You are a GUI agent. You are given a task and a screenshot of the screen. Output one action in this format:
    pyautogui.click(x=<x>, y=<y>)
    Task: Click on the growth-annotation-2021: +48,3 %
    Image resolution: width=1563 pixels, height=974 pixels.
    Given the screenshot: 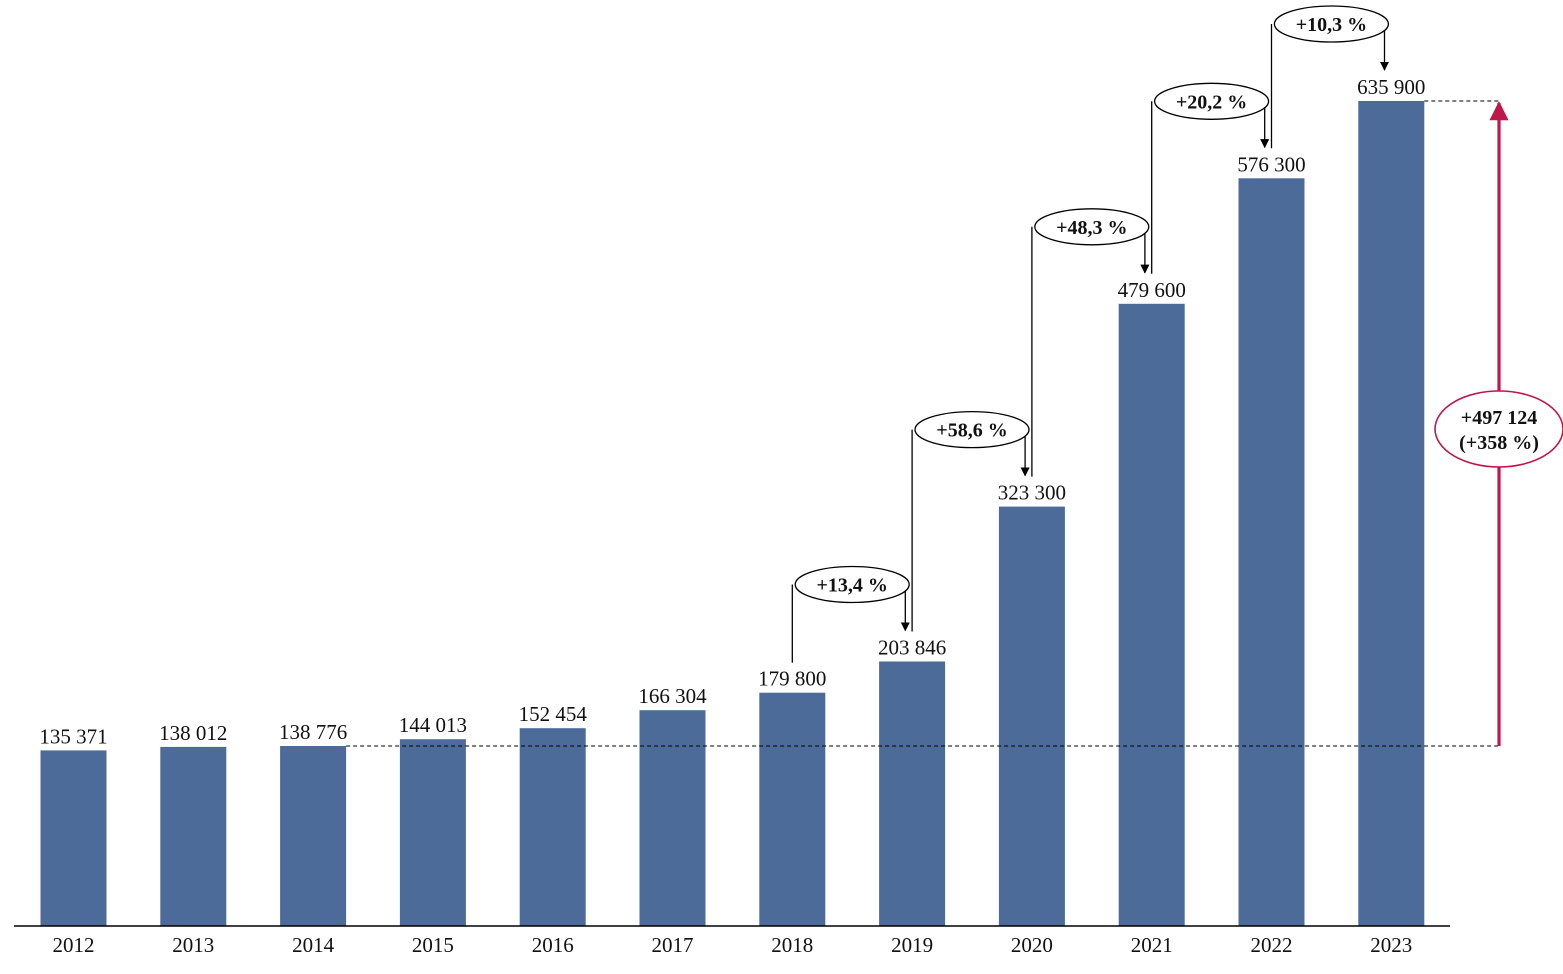 What is the action you would take?
    pyautogui.click(x=1090, y=342)
    